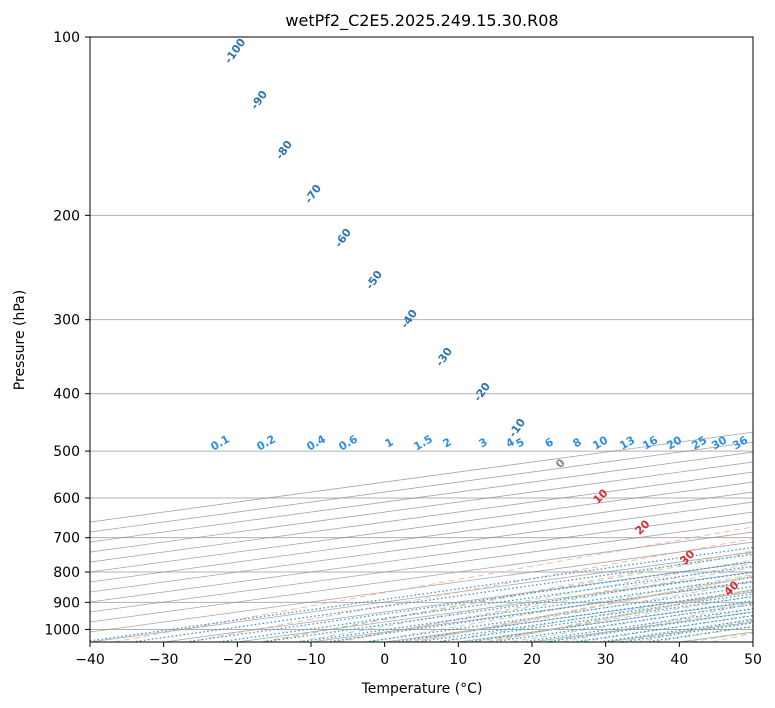  I want to click on x-tick-label: 30, so click(606, 660).